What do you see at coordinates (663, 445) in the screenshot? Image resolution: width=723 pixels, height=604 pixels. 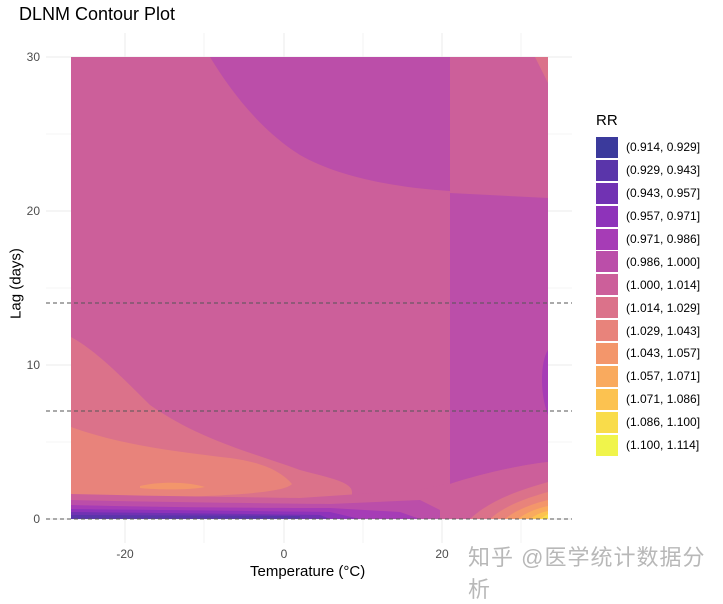 I see `legend-label: (1.100, 1.114]` at bounding box center [663, 445].